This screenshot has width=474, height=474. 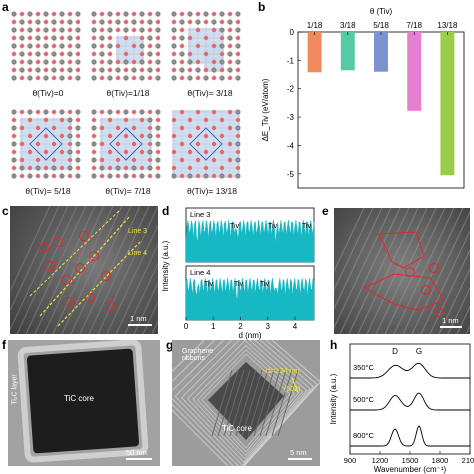 I want to click on y-axis-label-h: Intensity (a.u.), so click(x=333, y=398).